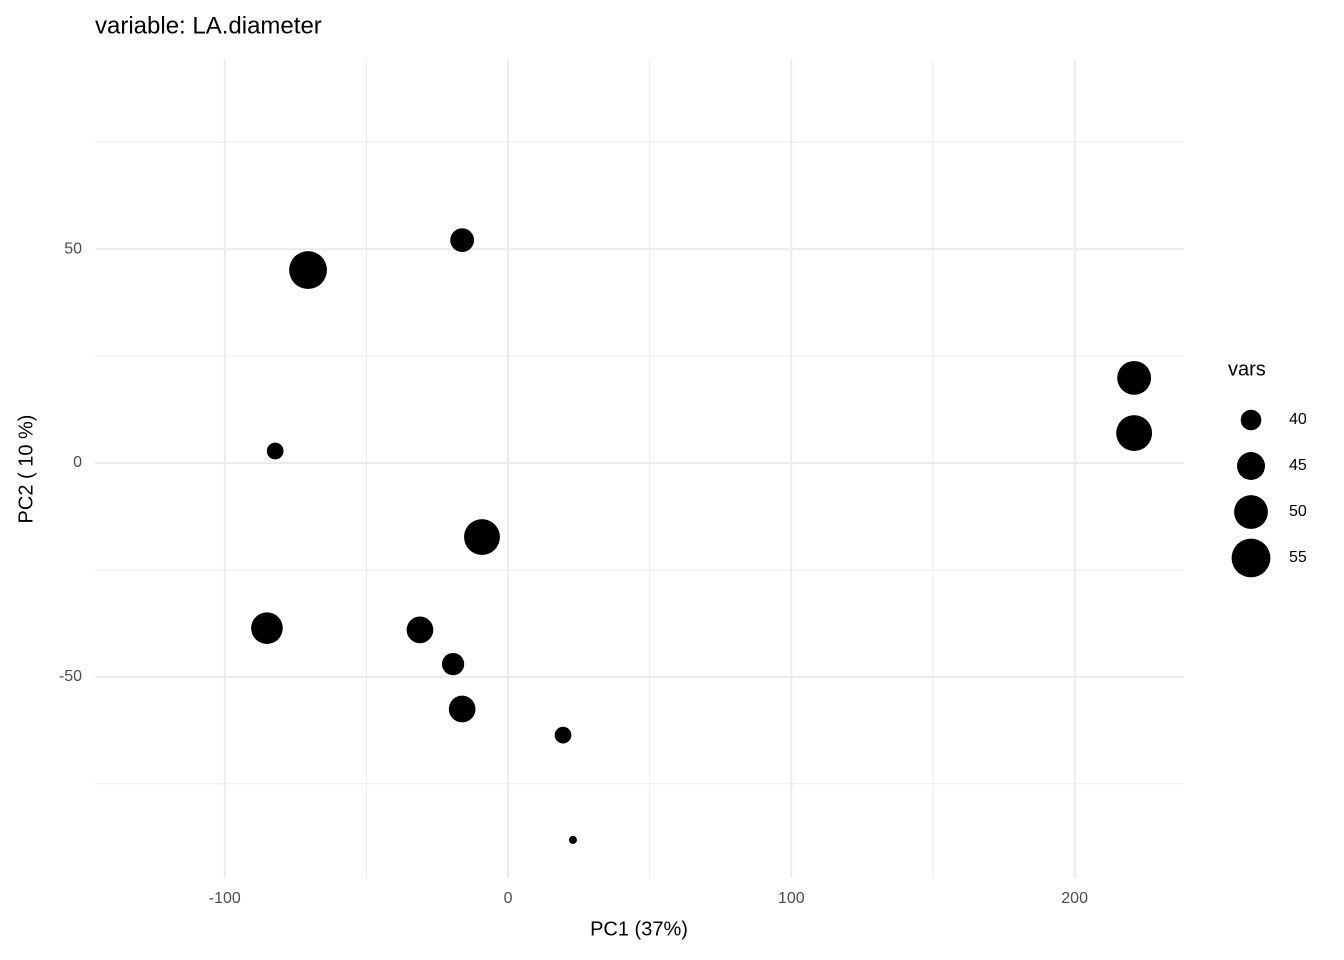 This screenshot has width=1344, height=960. Describe the element at coordinates (70, 676) in the screenshot. I see `y-tick-label: -50` at that location.